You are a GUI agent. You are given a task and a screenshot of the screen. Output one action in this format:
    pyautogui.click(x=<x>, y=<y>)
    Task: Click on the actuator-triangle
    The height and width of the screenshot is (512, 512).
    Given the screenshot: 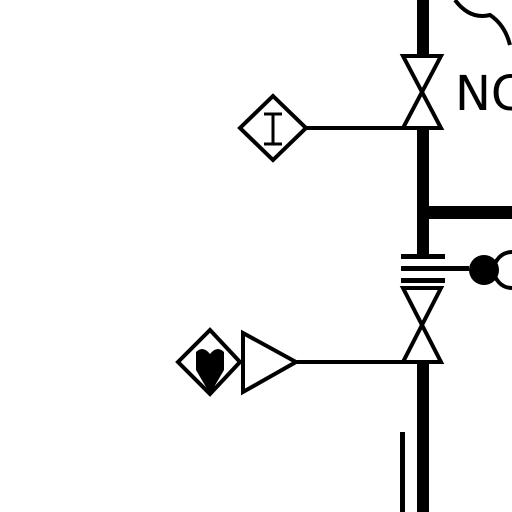 What is the action you would take?
    pyautogui.click(x=271, y=362)
    